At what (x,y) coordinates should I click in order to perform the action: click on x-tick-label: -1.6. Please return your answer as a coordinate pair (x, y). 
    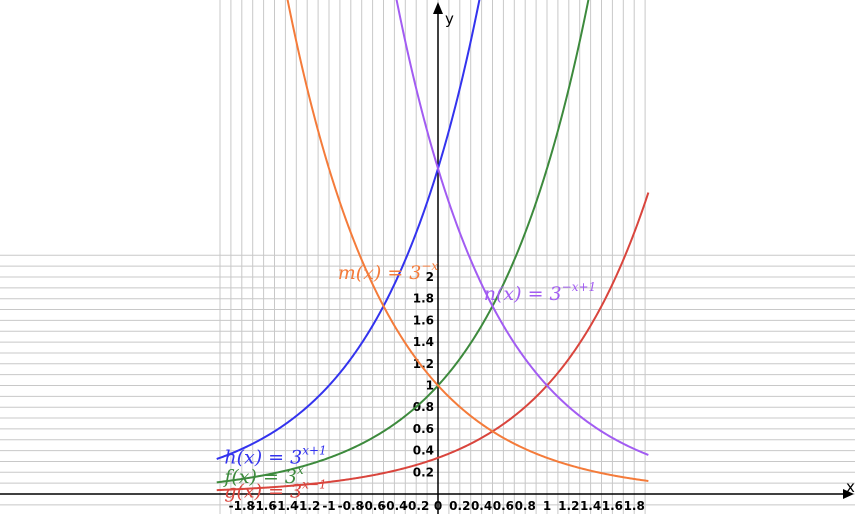
    Looking at the image, I should click on (263, 506).